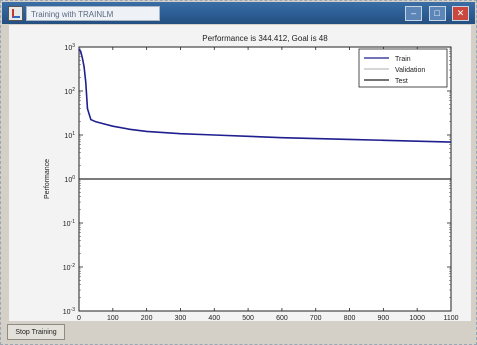 This screenshot has width=477, height=345. I want to click on x-tick-label: 1000, so click(417, 318).